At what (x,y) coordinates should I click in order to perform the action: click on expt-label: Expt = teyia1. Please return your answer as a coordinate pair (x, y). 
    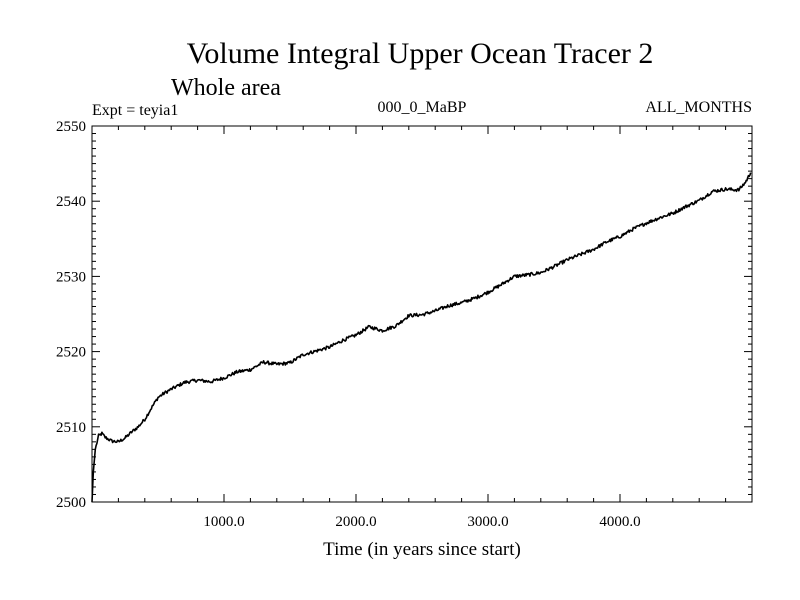
    Looking at the image, I should click on (135, 110).